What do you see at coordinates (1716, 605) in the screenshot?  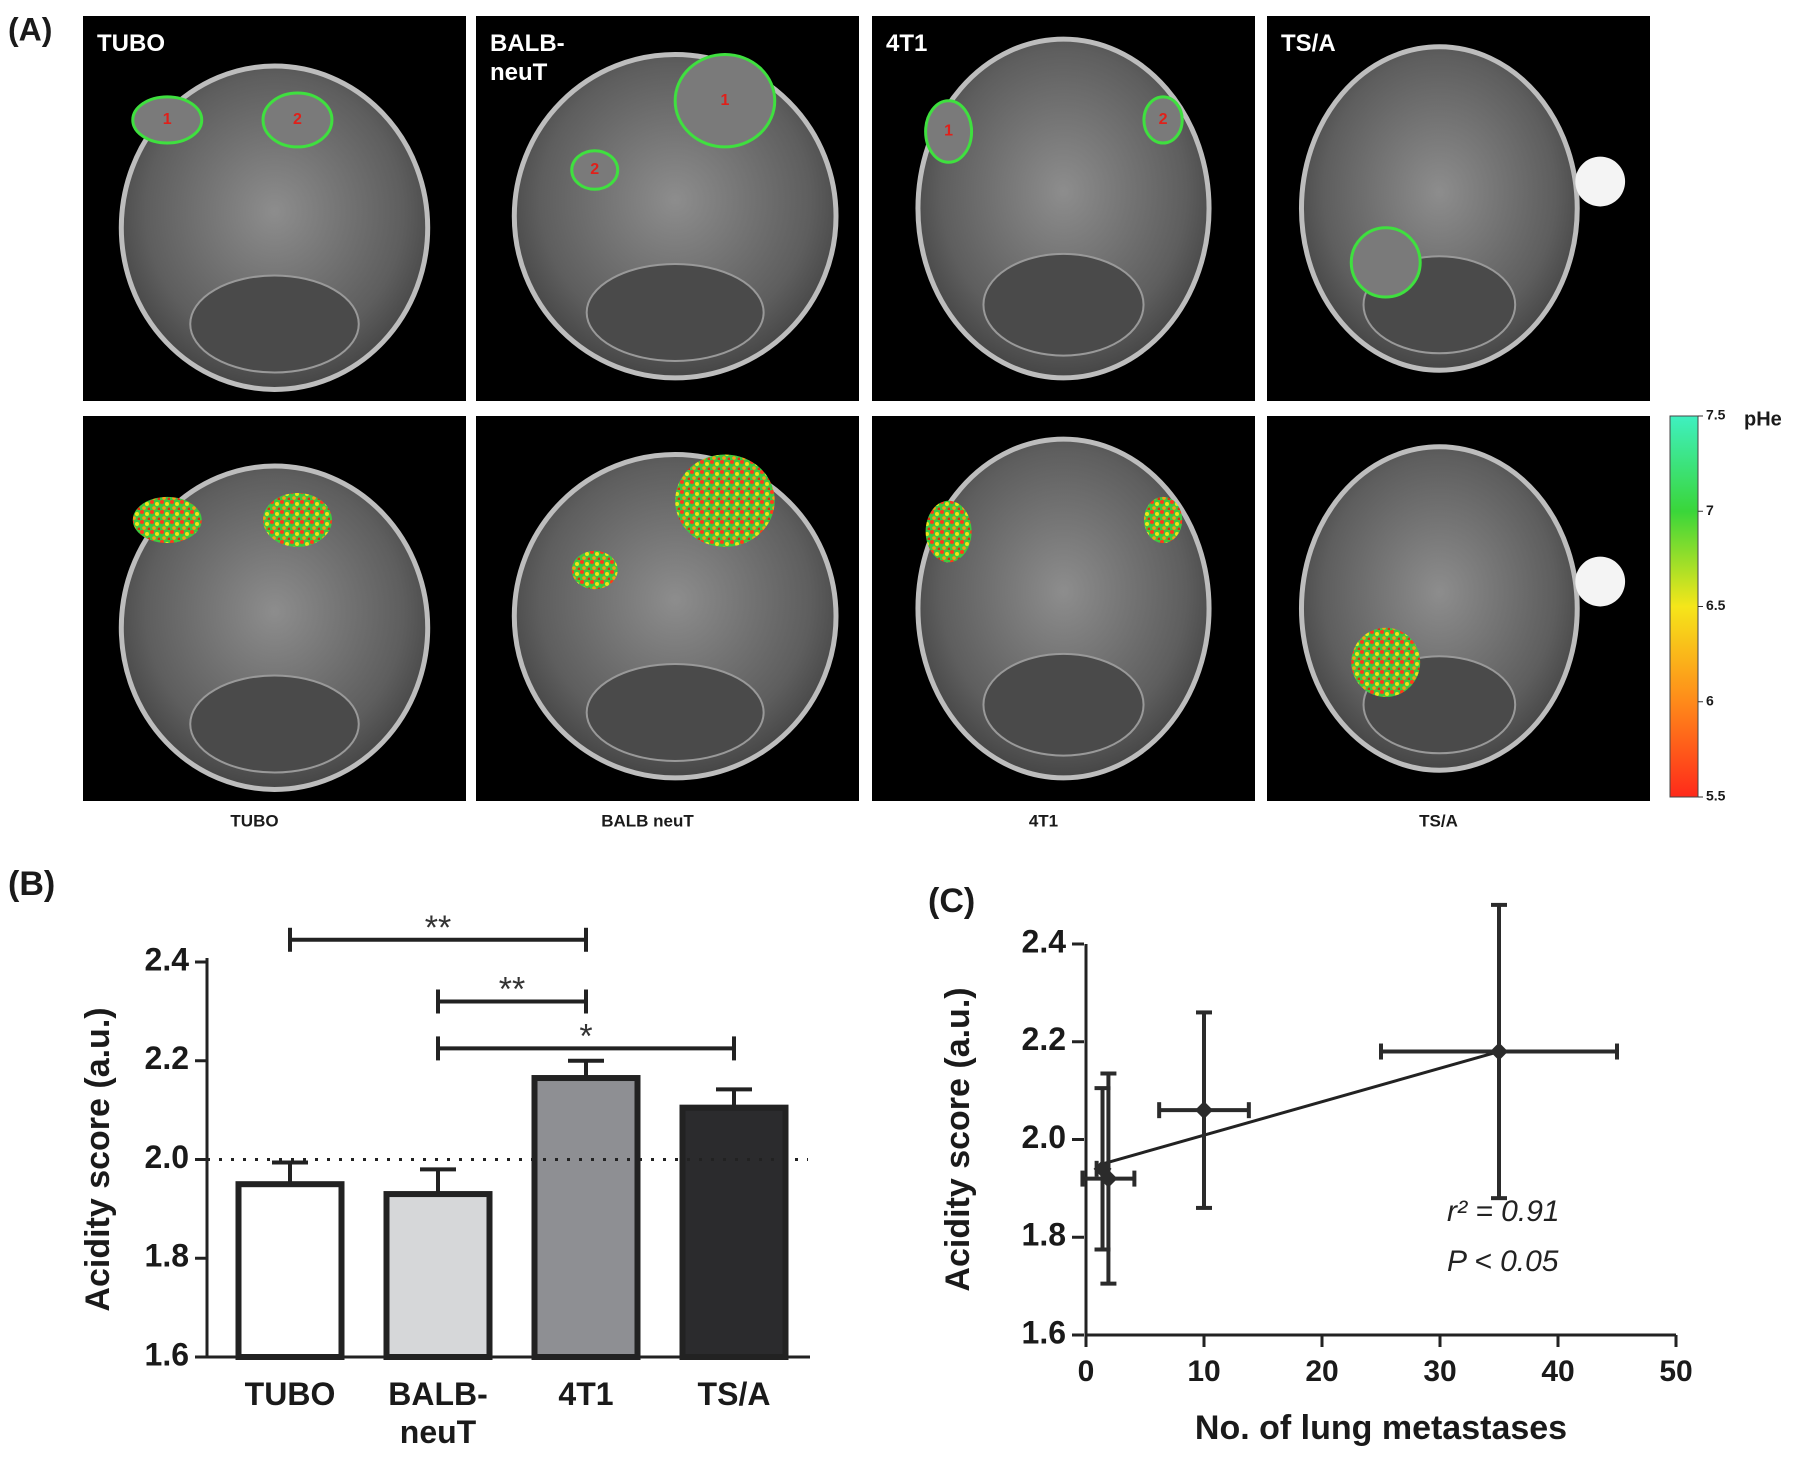 I see `colorbar-tick-label: 6.5` at bounding box center [1716, 605].